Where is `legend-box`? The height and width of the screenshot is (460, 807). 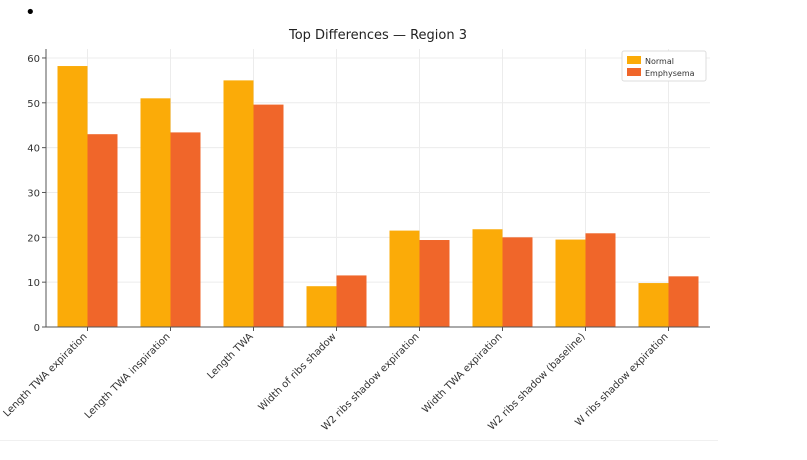 legend-box is located at coordinates (664, 66).